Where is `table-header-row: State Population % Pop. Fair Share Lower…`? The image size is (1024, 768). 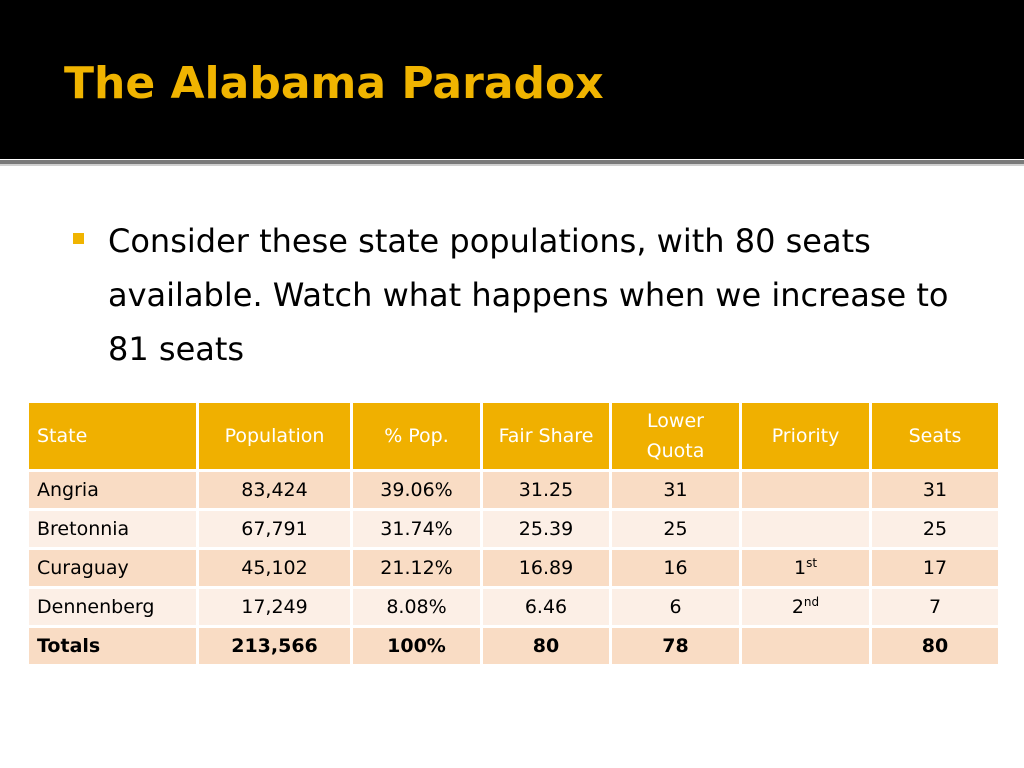
table-header-row: State Population % Pop. Fair Share Lower… is located at coordinates (513, 436).